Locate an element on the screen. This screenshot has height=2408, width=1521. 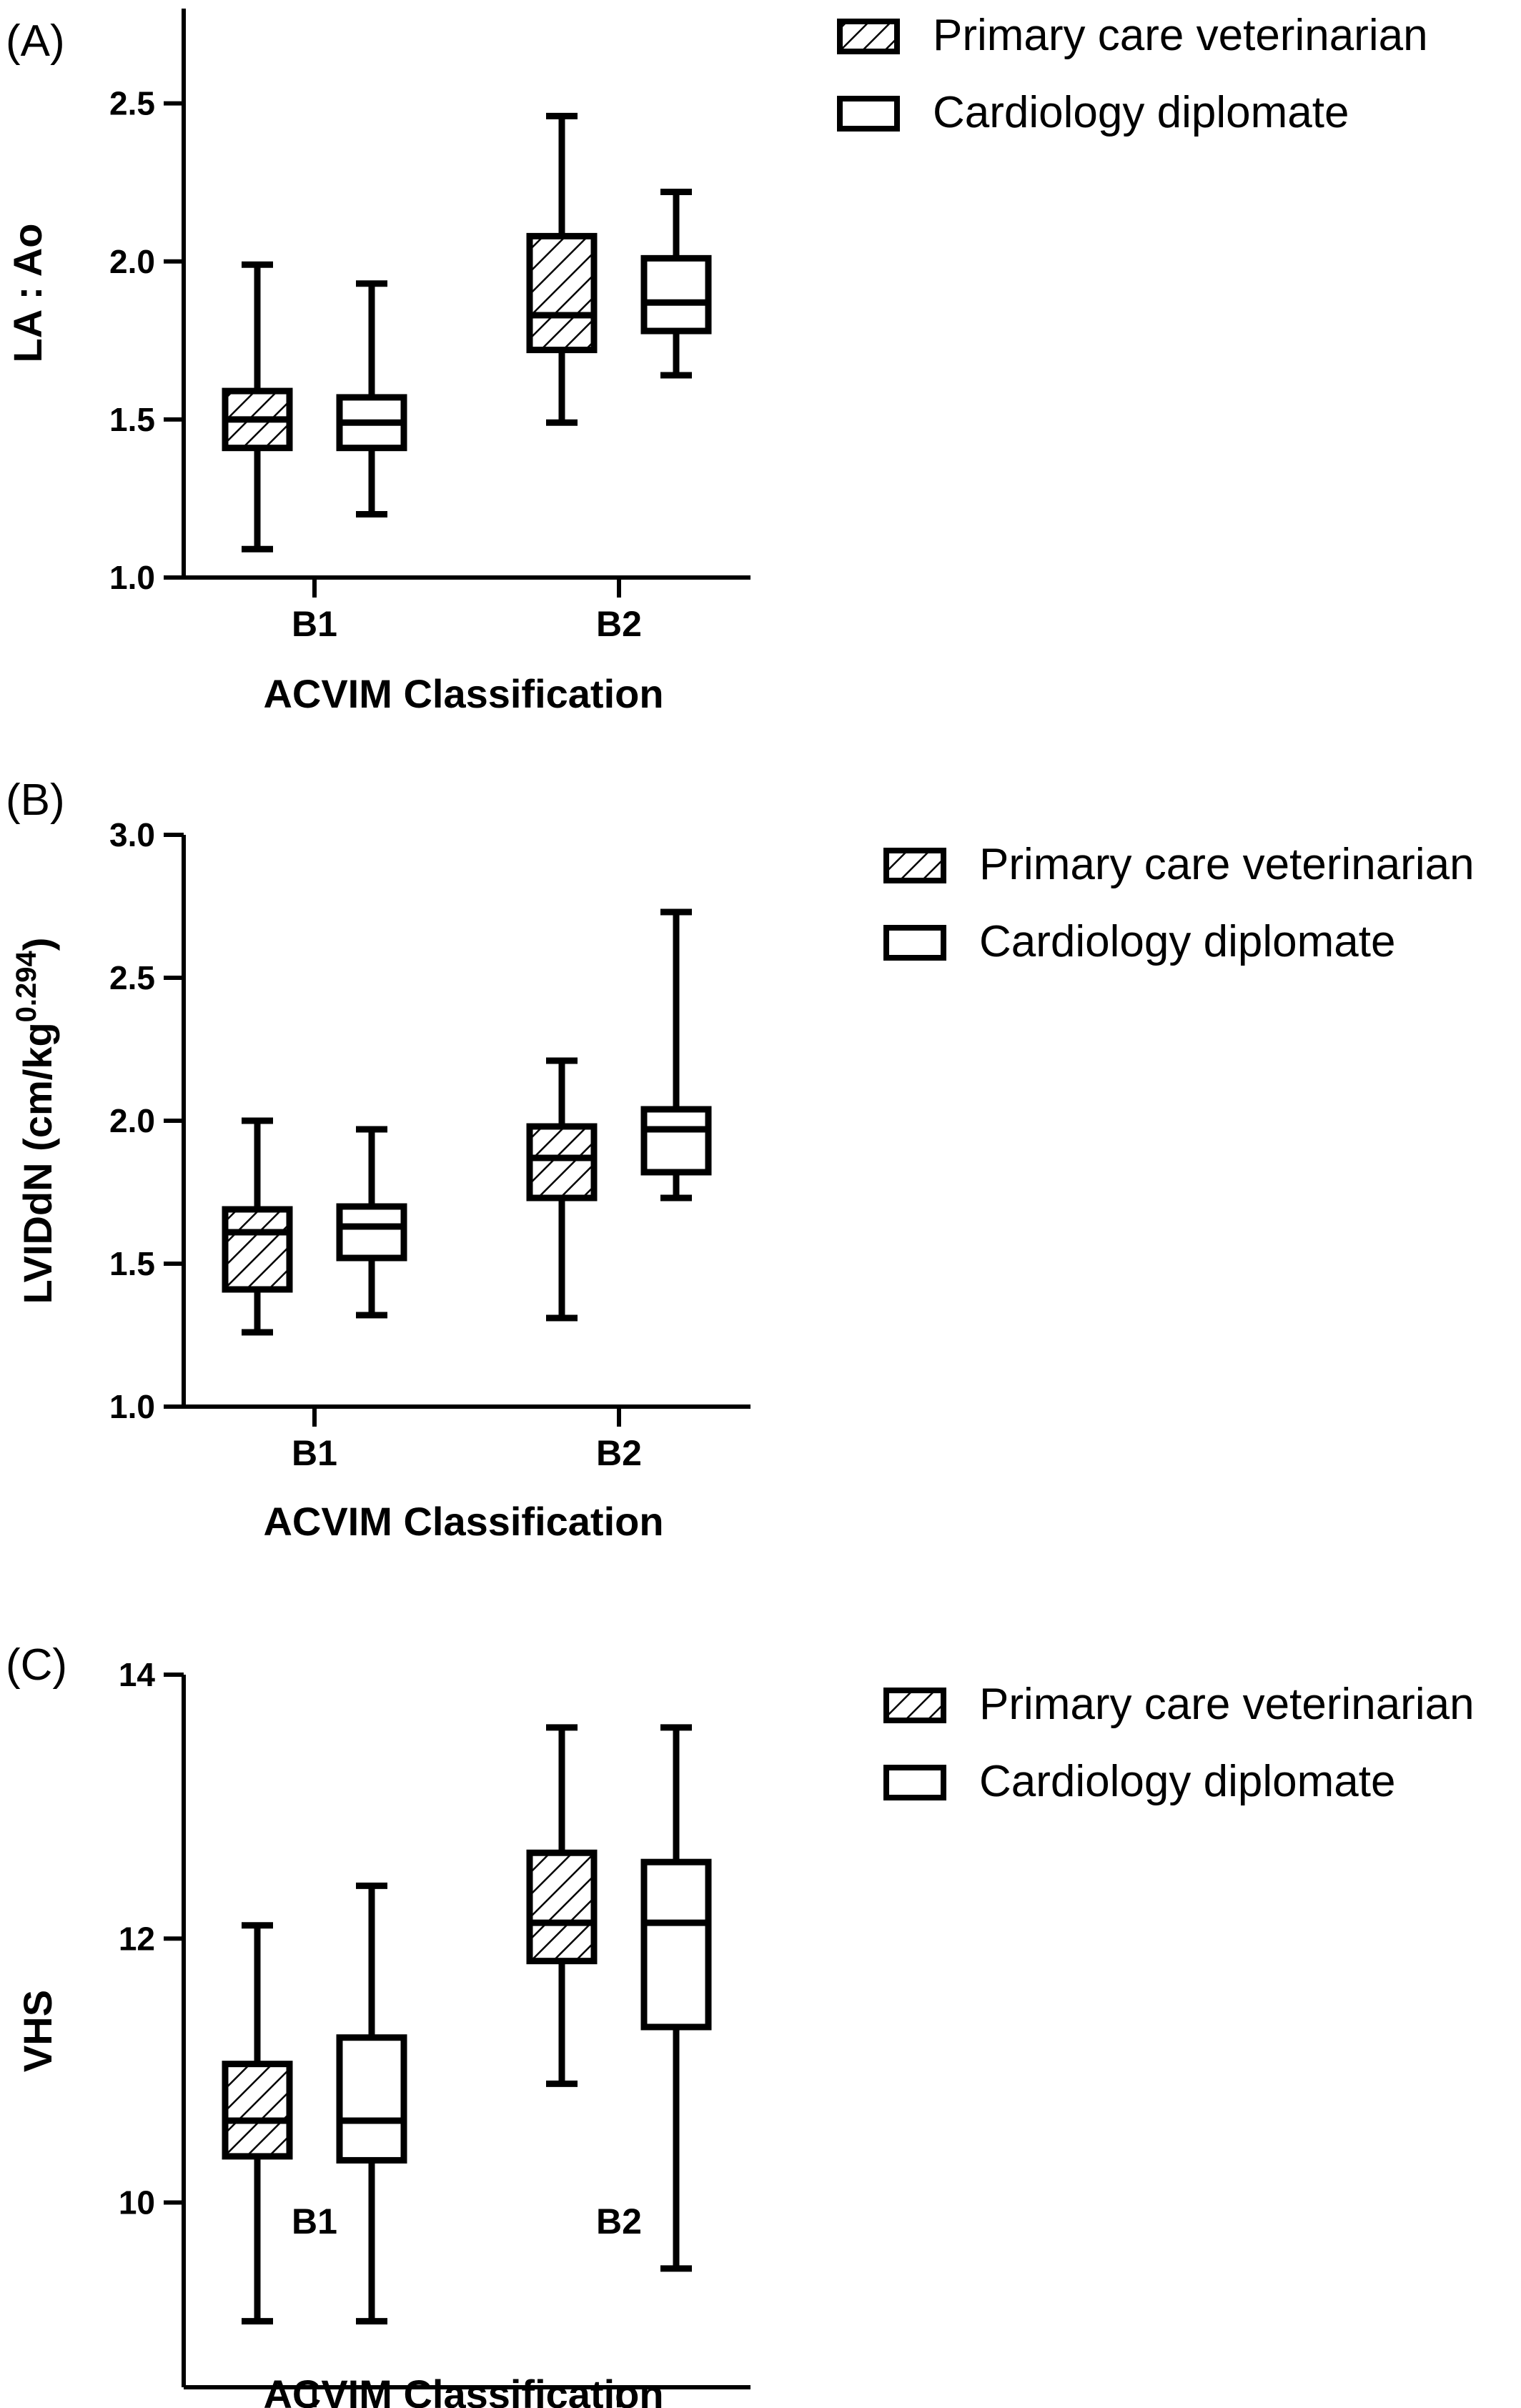
y-axis-title: LA : Ao is located at coordinates (27, 293).